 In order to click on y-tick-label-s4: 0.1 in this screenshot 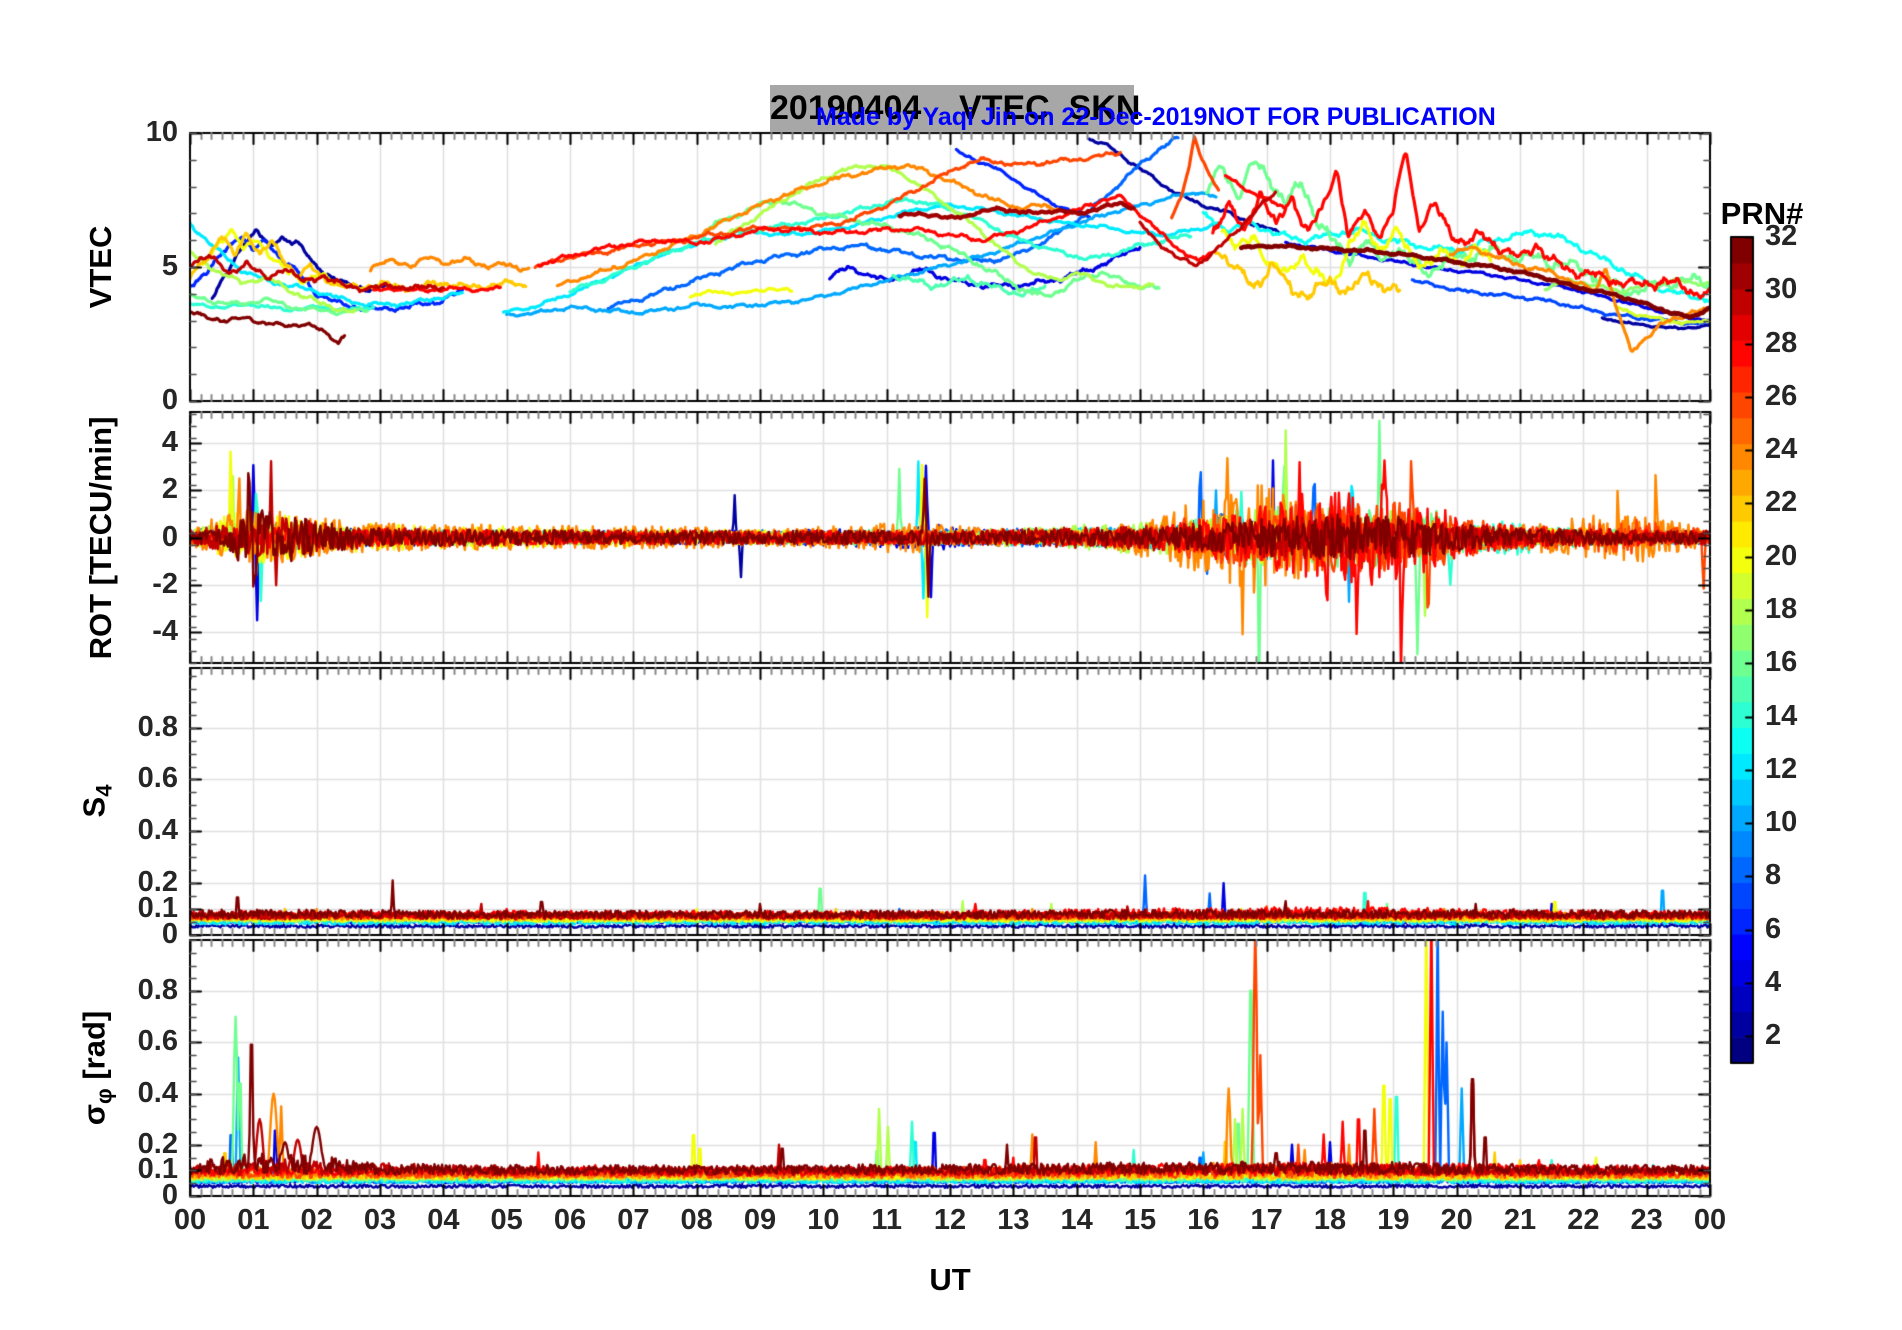, I will do `click(157, 908)`.